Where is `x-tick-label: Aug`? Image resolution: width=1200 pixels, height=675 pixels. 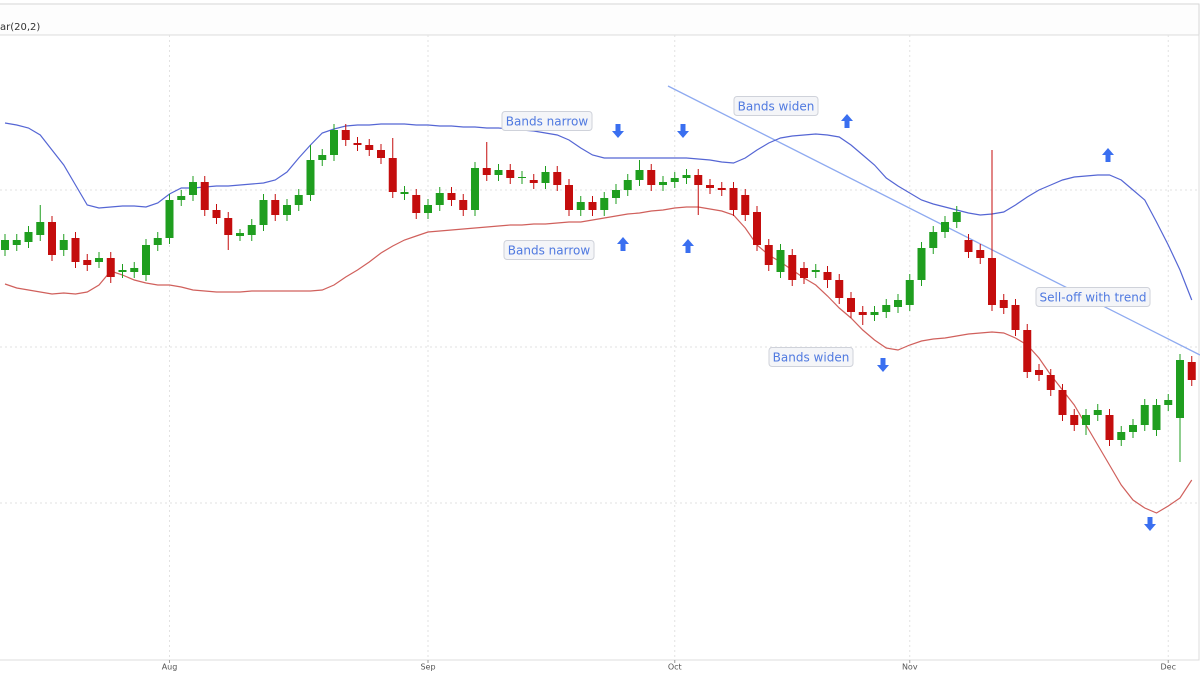
x-tick-label: Aug is located at coordinates (170, 667).